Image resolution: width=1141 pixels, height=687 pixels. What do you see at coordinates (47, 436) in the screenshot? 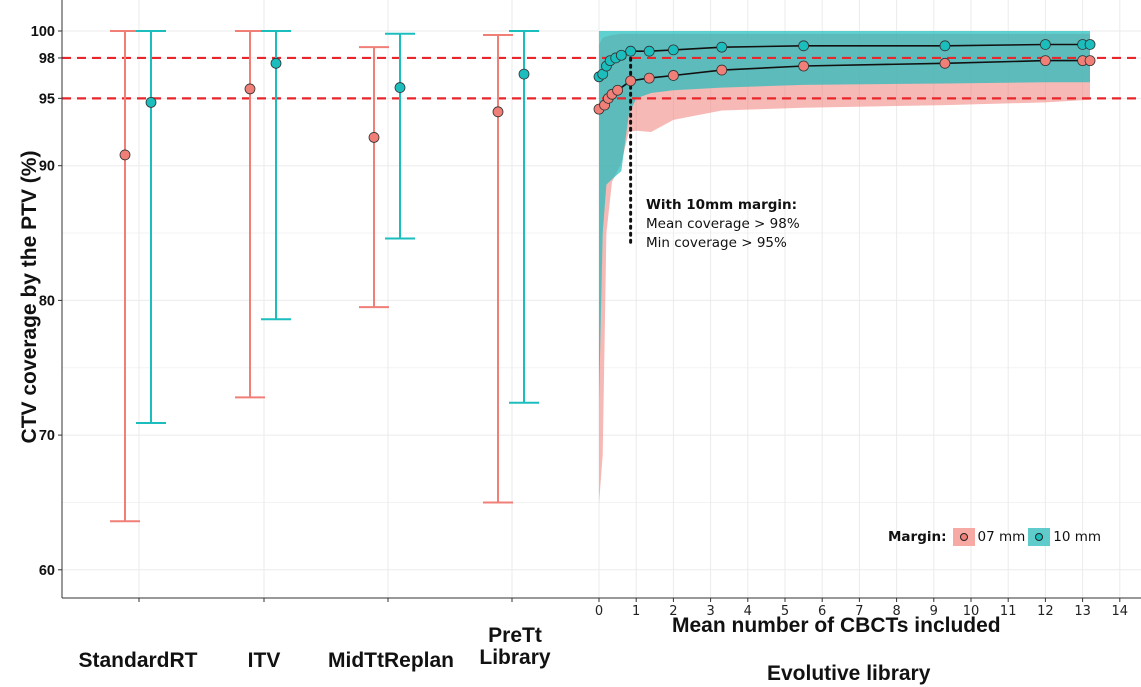
I see `y-tick-label: 70` at bounding box center [47, 436].